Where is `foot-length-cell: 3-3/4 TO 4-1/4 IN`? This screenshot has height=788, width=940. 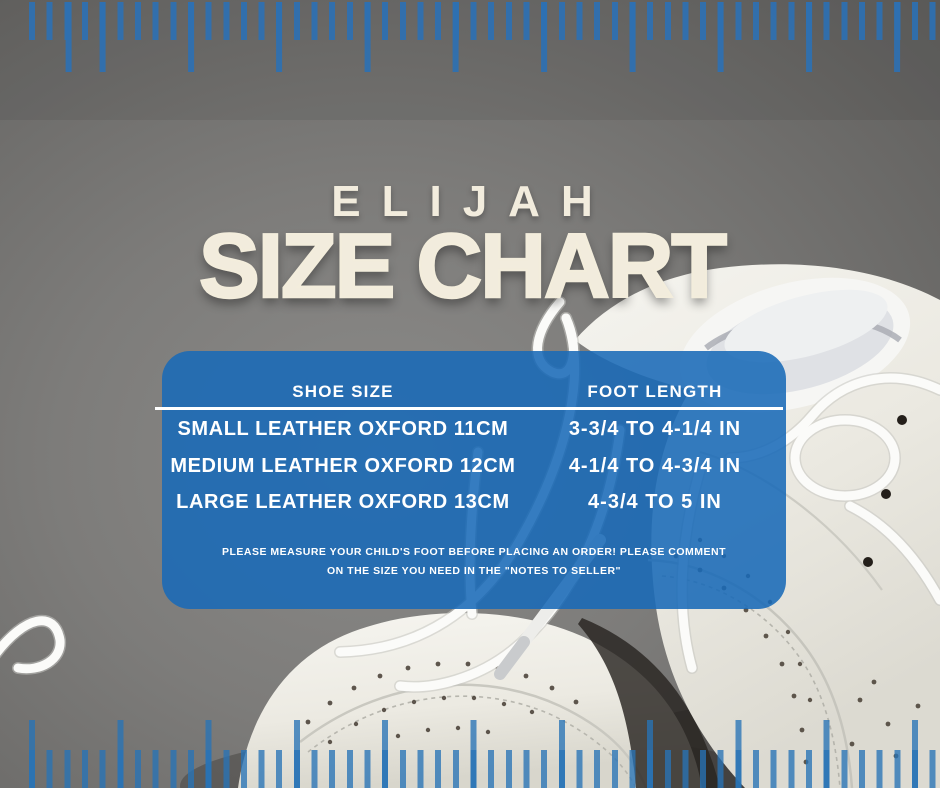 foot-length-cell: 3-3/4 TO 4-1/4 IN is located at coordinates (655, 428).